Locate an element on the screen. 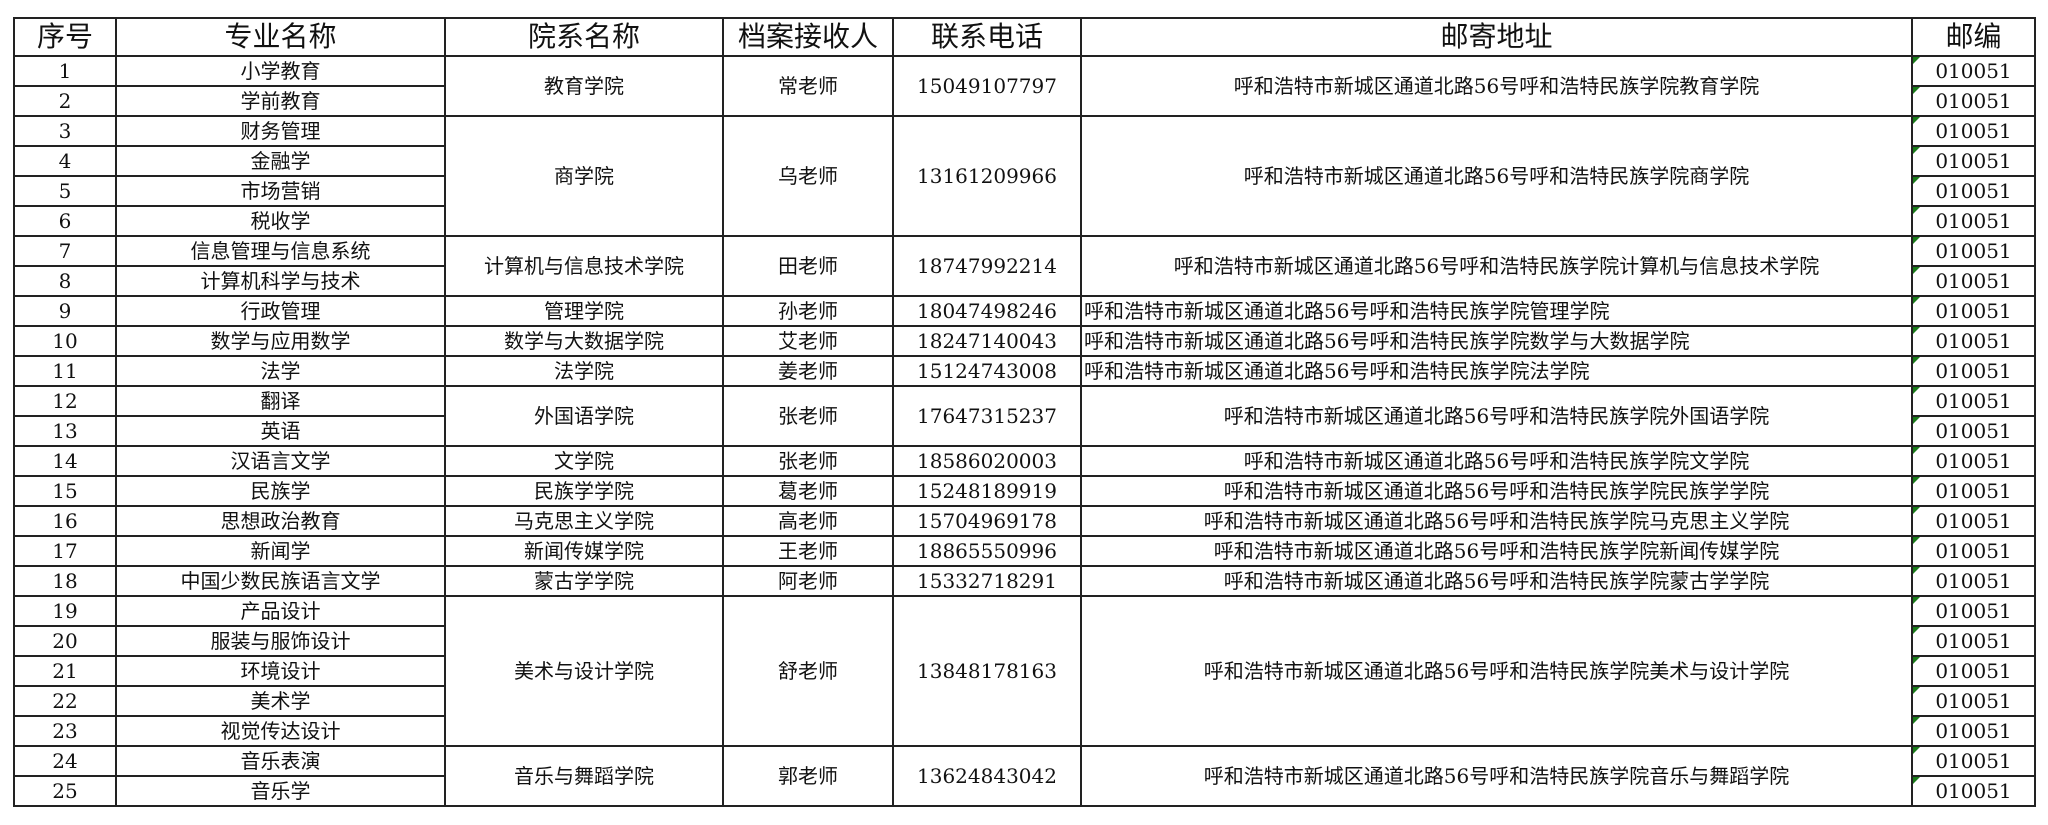  seq-cell: 14 is located at coordinates (65, 461).